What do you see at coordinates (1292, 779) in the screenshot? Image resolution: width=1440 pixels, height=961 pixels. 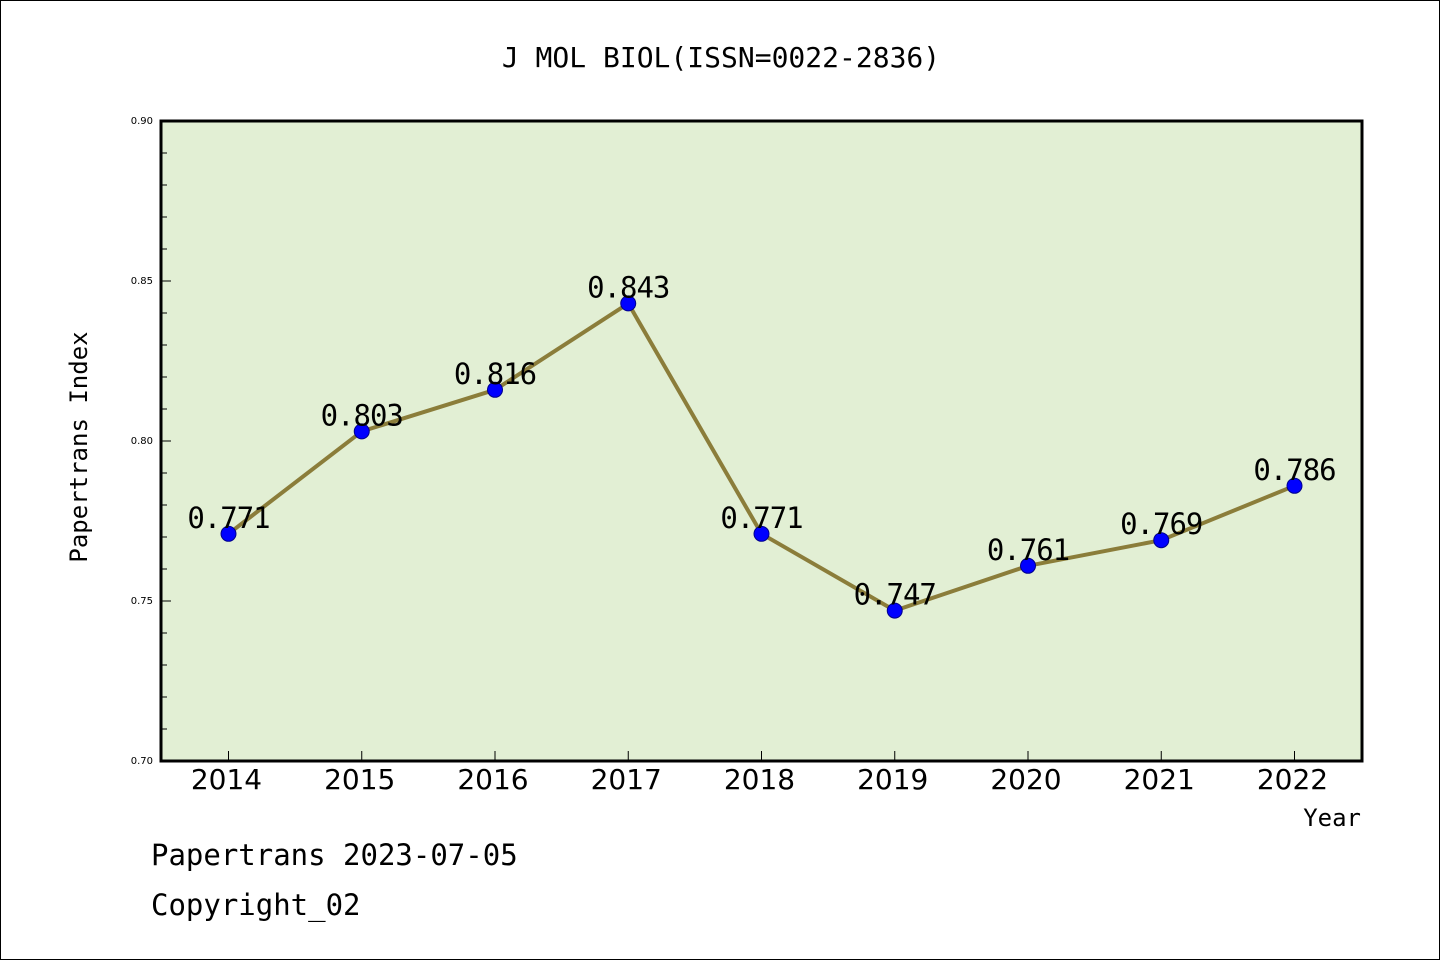 I see `x-tick-label: 2022` at bounding box center [1292, 779].